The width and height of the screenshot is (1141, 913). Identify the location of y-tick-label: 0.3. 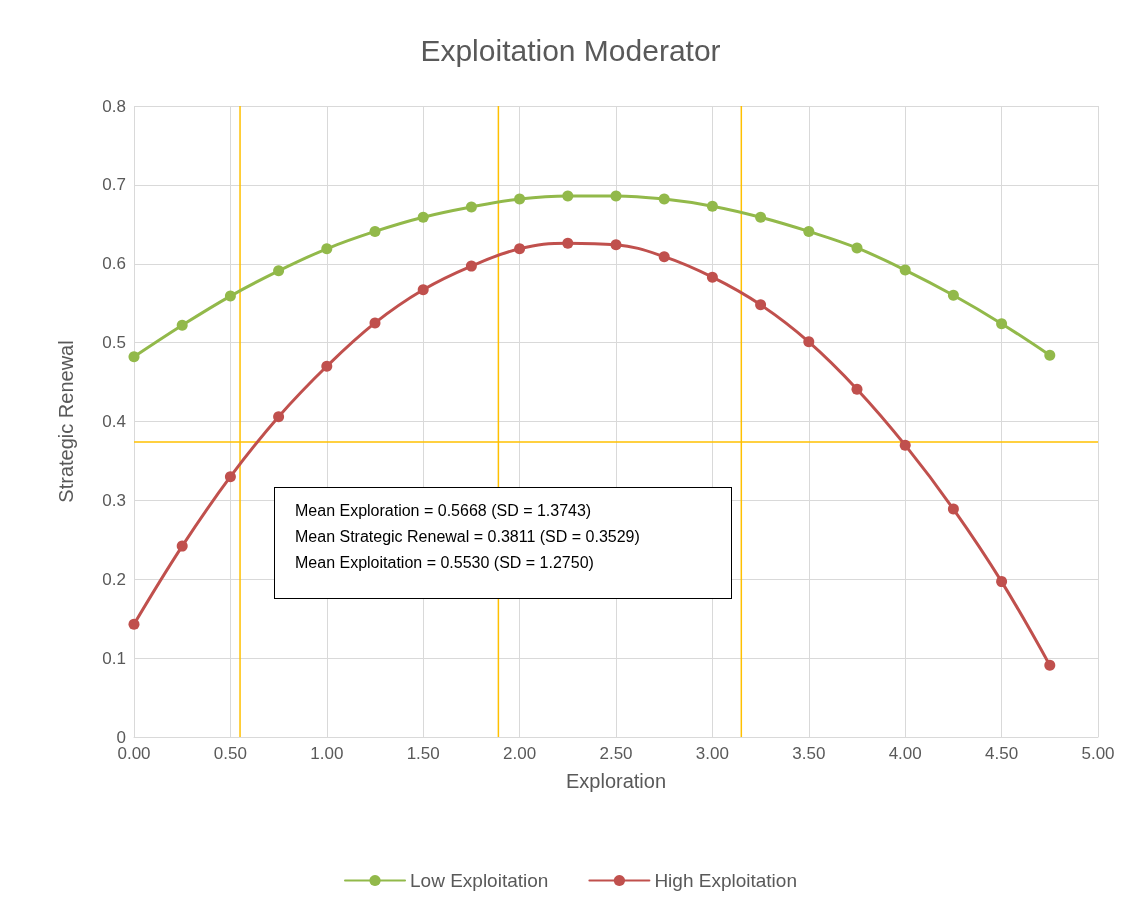
(114, 500).